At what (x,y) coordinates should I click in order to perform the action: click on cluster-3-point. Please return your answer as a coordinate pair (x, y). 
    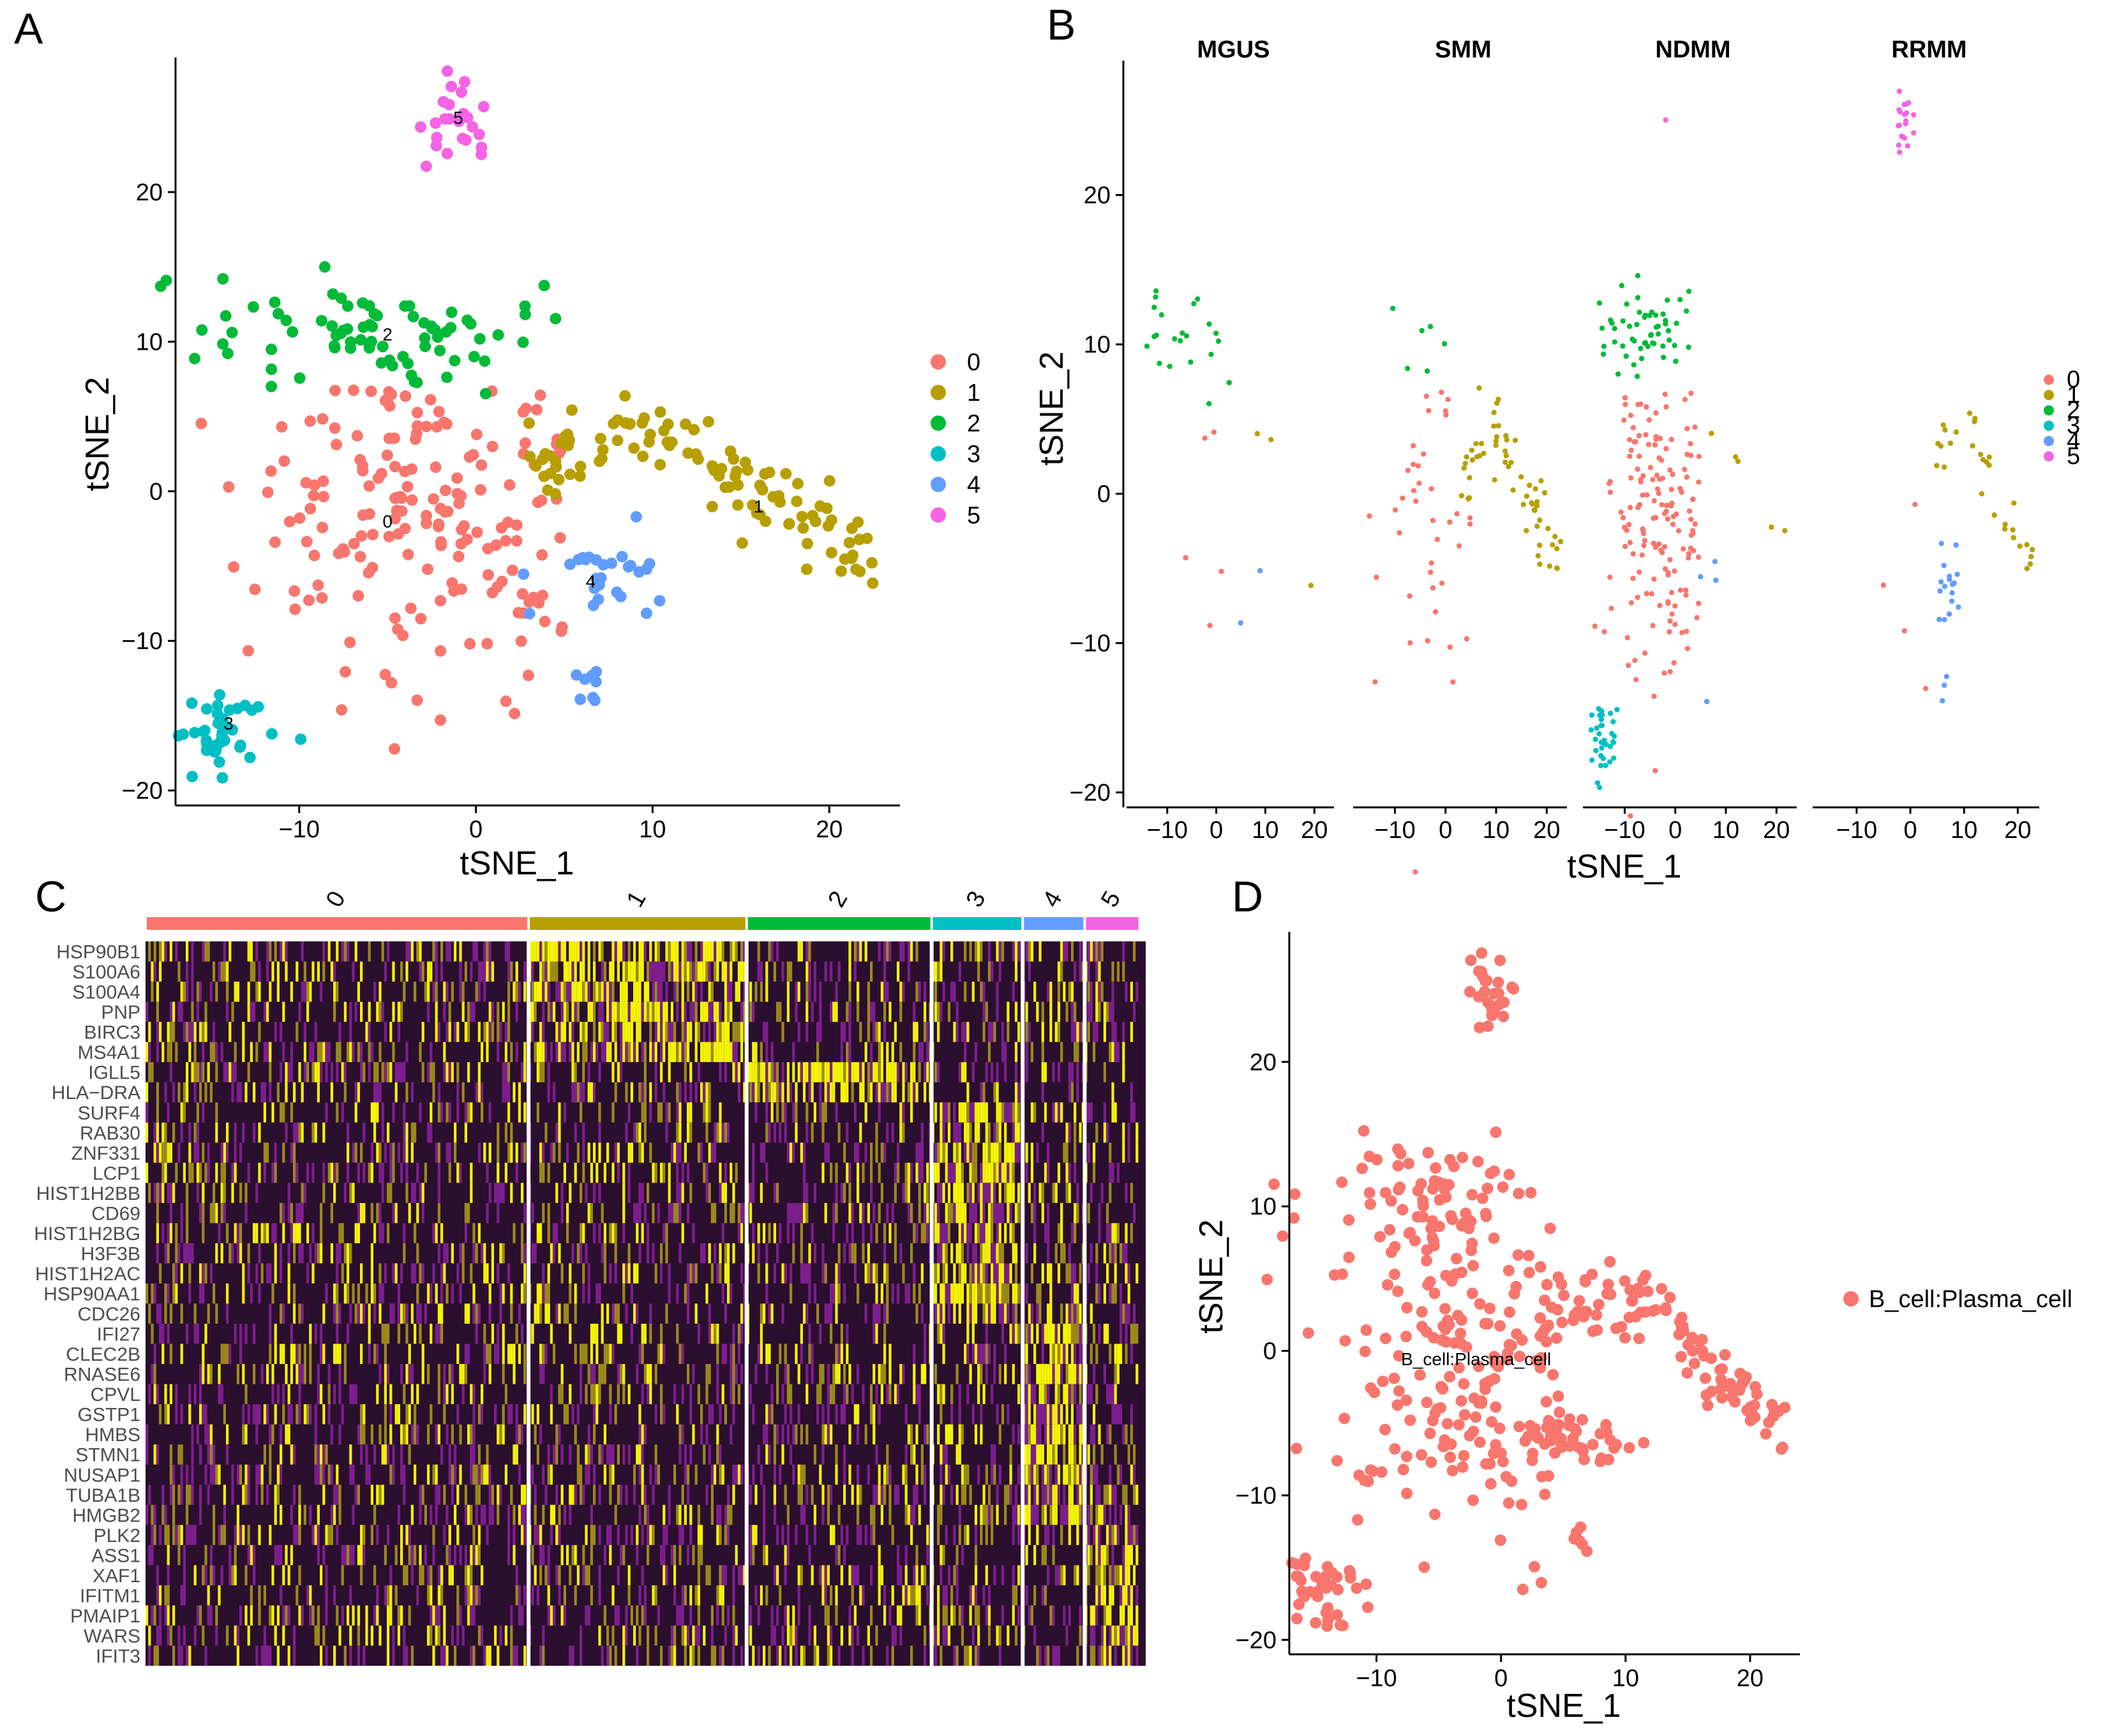
    Looking at the image, I should click on (1602, 748).